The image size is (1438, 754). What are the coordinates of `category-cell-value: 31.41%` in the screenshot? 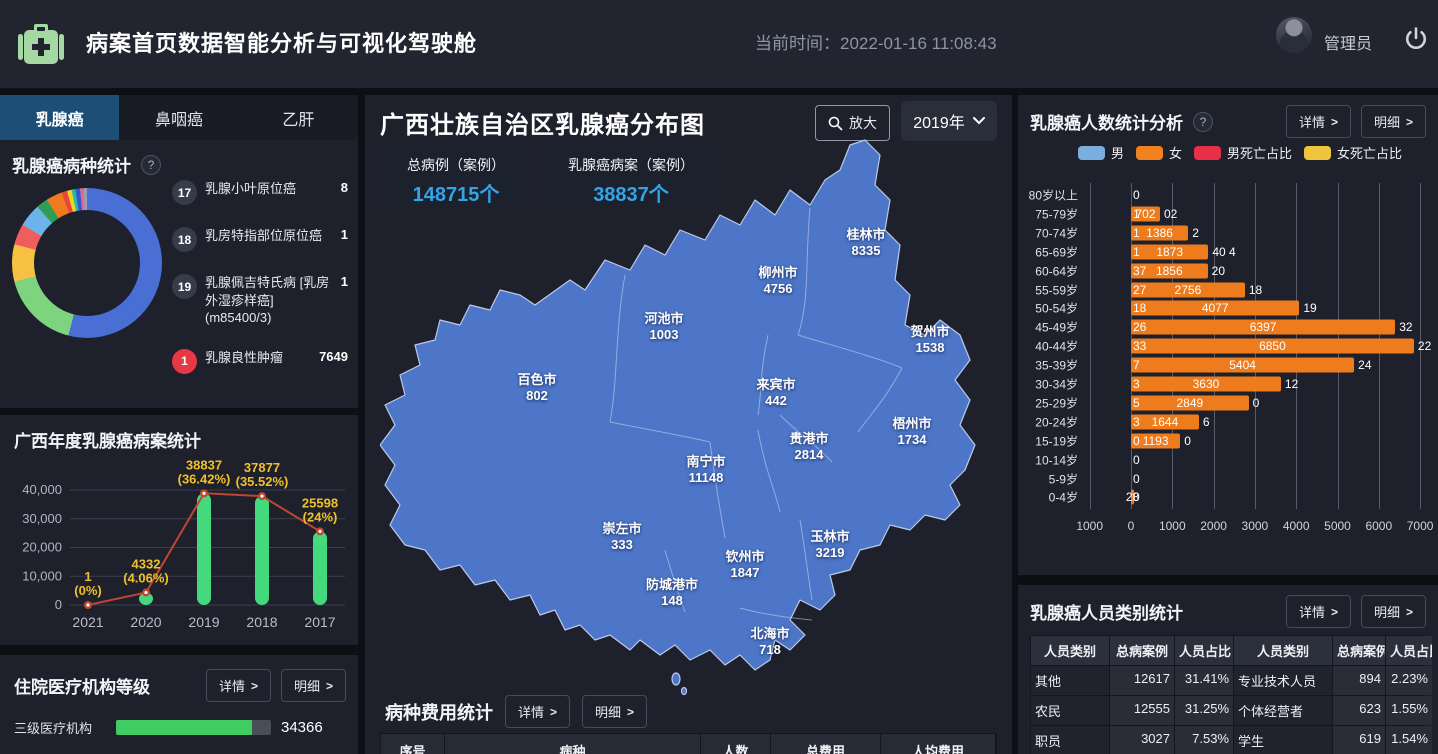 It's located at (1204, 680).